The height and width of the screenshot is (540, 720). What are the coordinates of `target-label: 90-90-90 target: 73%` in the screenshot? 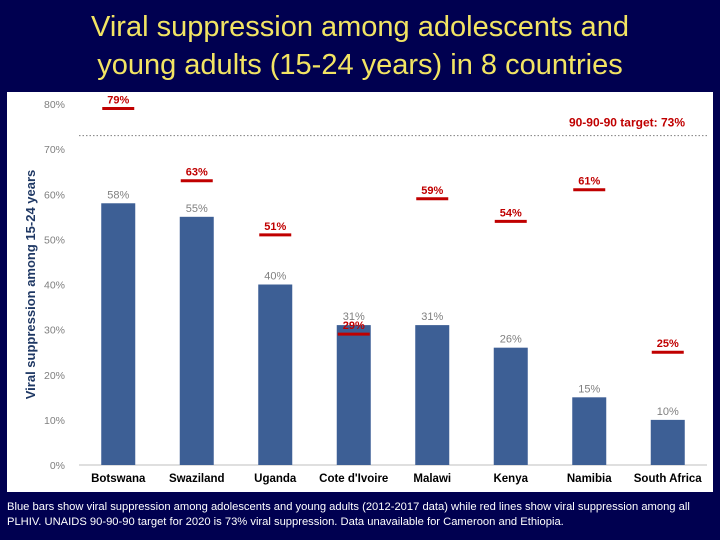 It's located at (627, 123).